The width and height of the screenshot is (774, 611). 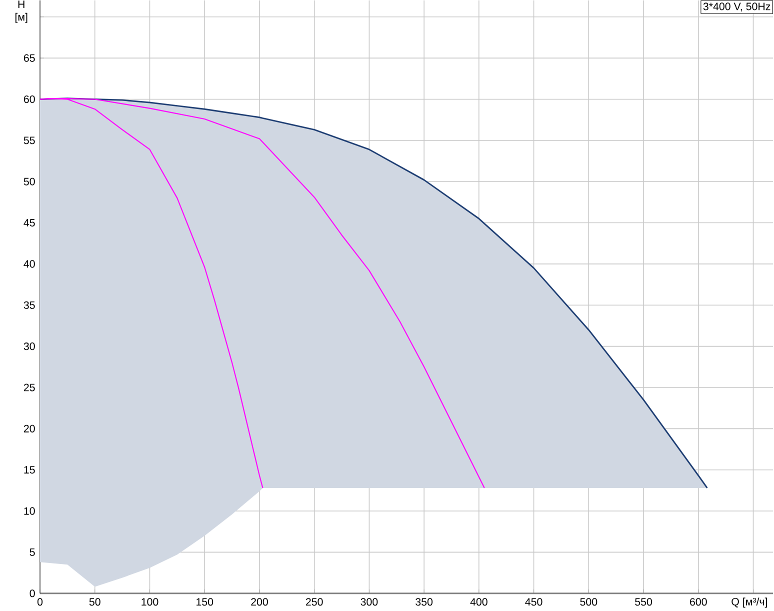 I want to click on x-tick-label: 300, so click(x=369, y=602).